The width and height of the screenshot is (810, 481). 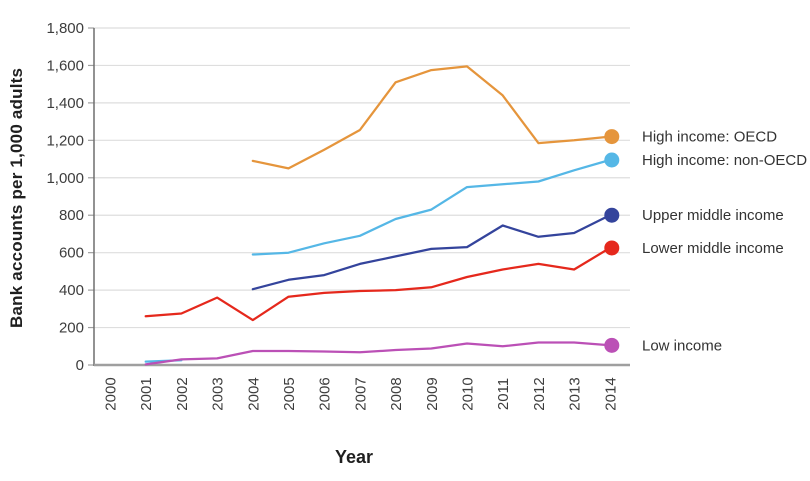 I want to click on x-tick-label: 2009, so click(x=432, y=393).